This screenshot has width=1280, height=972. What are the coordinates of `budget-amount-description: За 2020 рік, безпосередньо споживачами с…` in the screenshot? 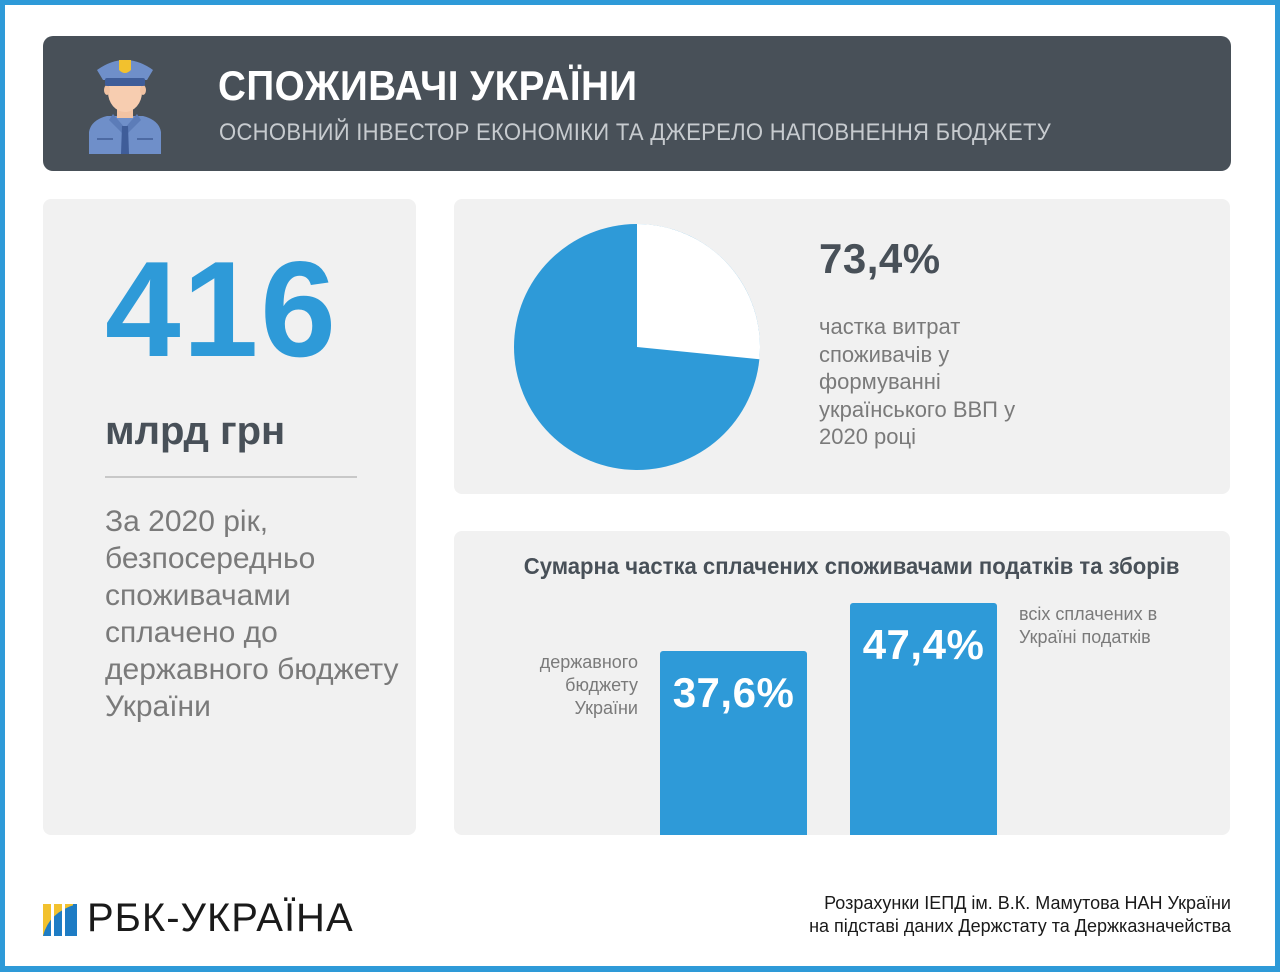 It's located at (252, 614).